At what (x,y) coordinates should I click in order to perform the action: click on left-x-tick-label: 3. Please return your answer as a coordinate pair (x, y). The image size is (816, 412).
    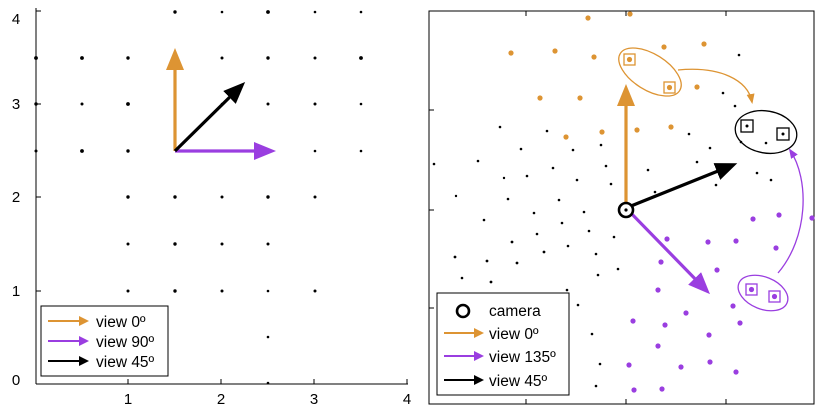
    Looking at the image, I should click on (314, 399).